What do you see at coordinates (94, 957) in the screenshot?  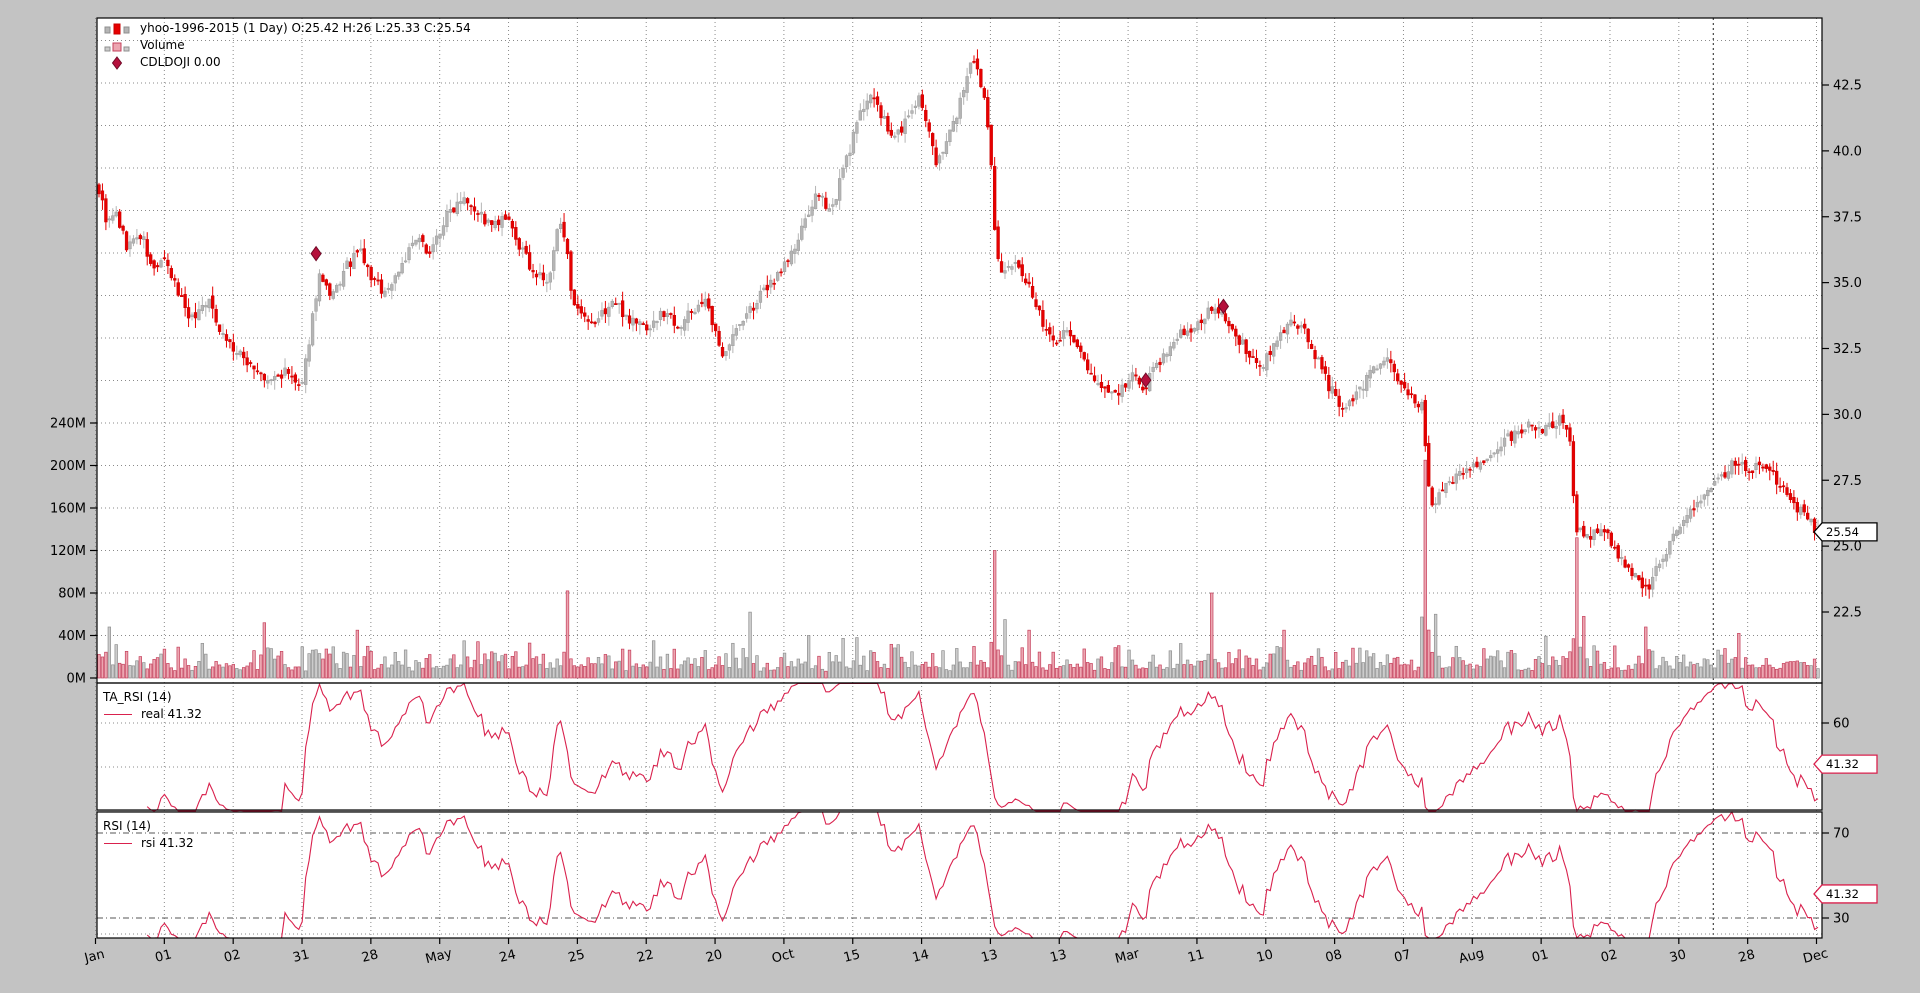 I see `svg-text: Jan` at bounding box center [94, 957].